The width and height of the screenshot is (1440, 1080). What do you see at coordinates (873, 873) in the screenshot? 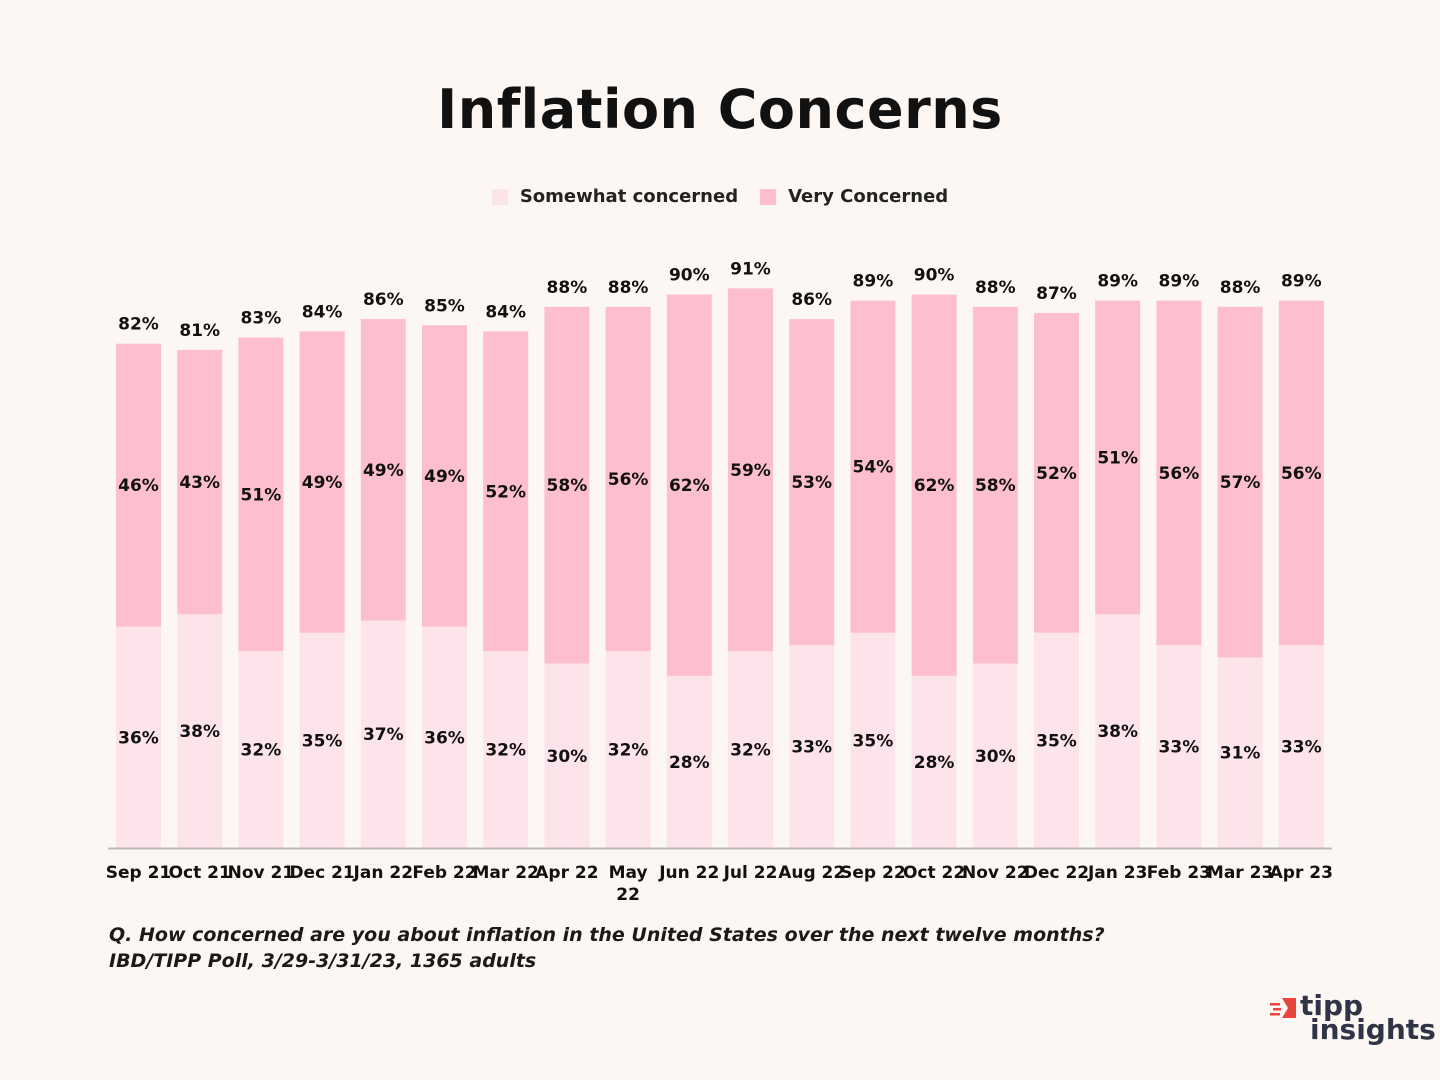
I see `x-tick-label: Sep 22` at bounding box center [873, 873].